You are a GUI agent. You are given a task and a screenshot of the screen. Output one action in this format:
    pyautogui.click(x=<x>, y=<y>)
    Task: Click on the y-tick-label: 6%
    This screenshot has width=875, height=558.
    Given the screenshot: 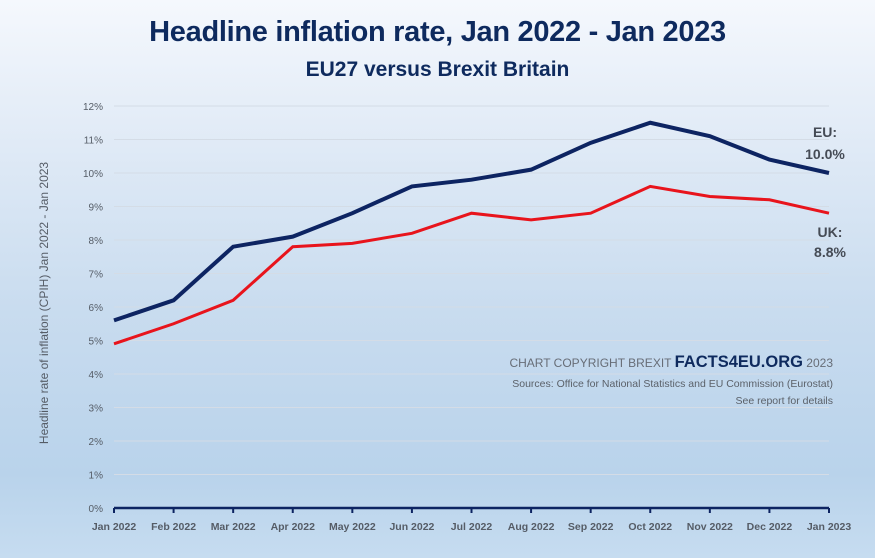 What is the action you would take?
    pyautogui.click(x=96, y=308)
    